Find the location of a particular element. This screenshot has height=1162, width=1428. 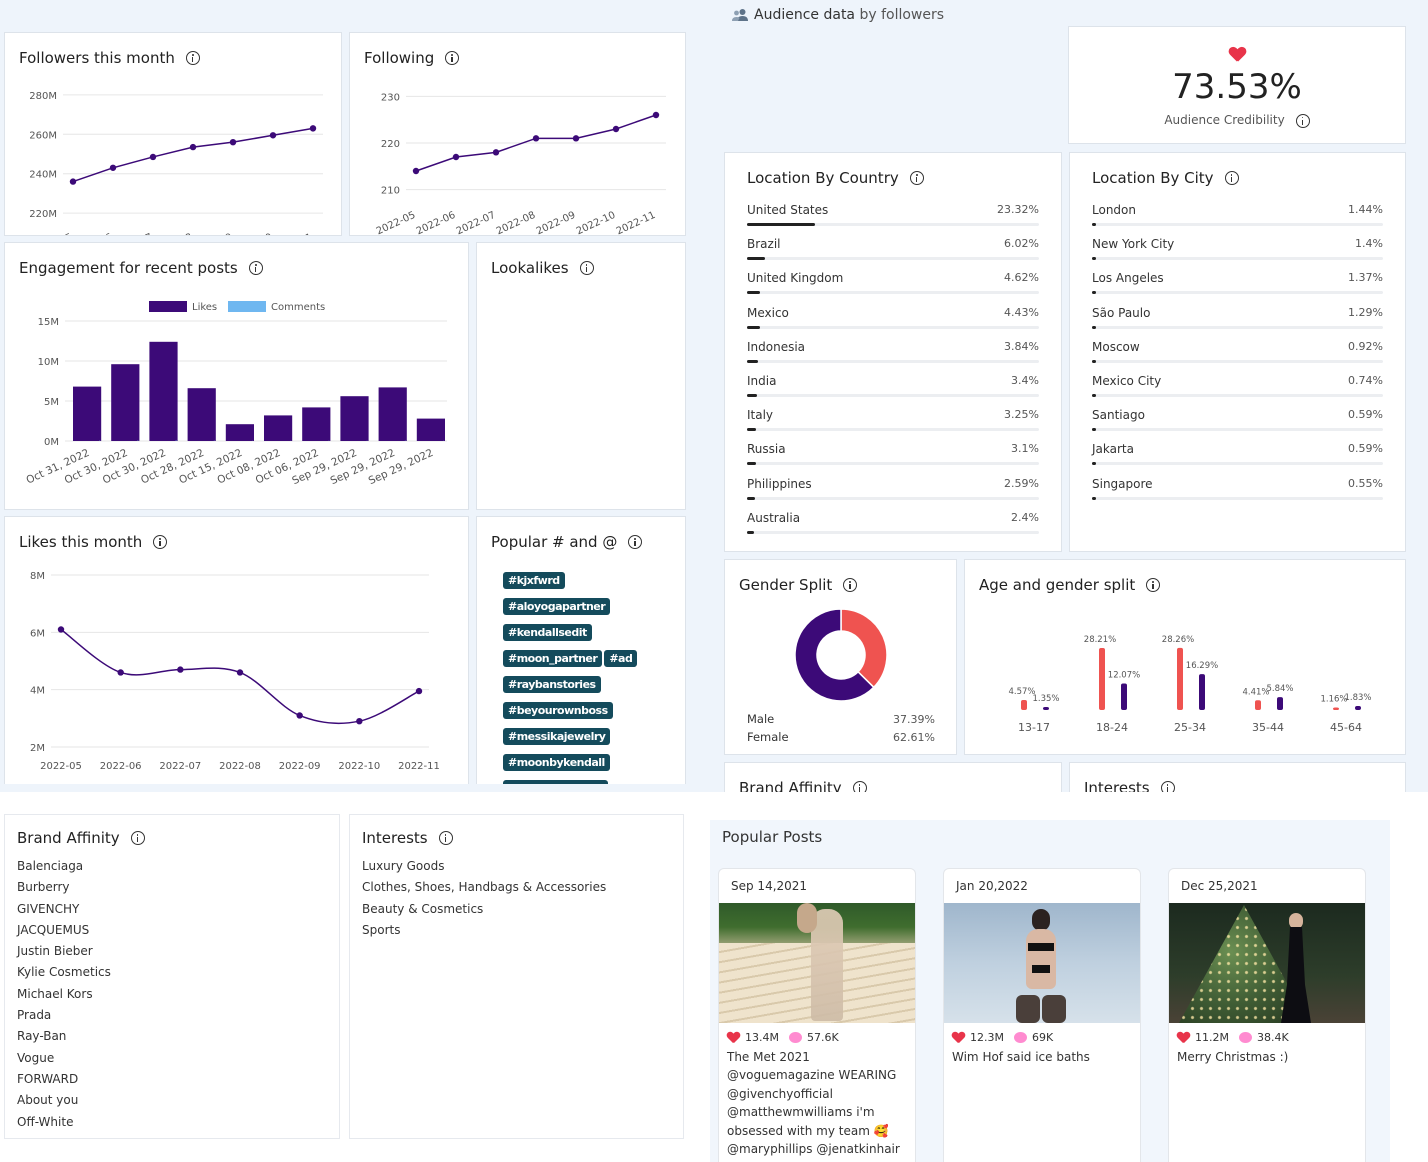

hashtag-chip: #beyourownboss is located at coordinates (558, 710).